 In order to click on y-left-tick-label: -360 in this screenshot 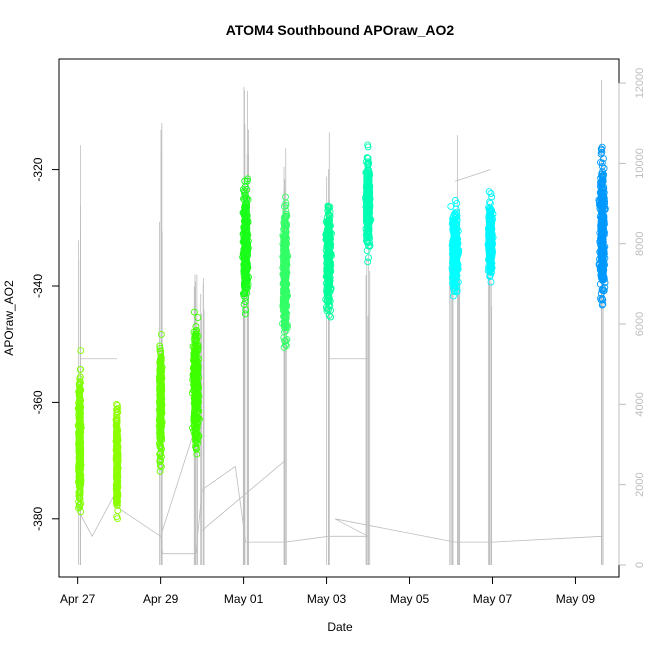, I will do `click(38, 402)`.